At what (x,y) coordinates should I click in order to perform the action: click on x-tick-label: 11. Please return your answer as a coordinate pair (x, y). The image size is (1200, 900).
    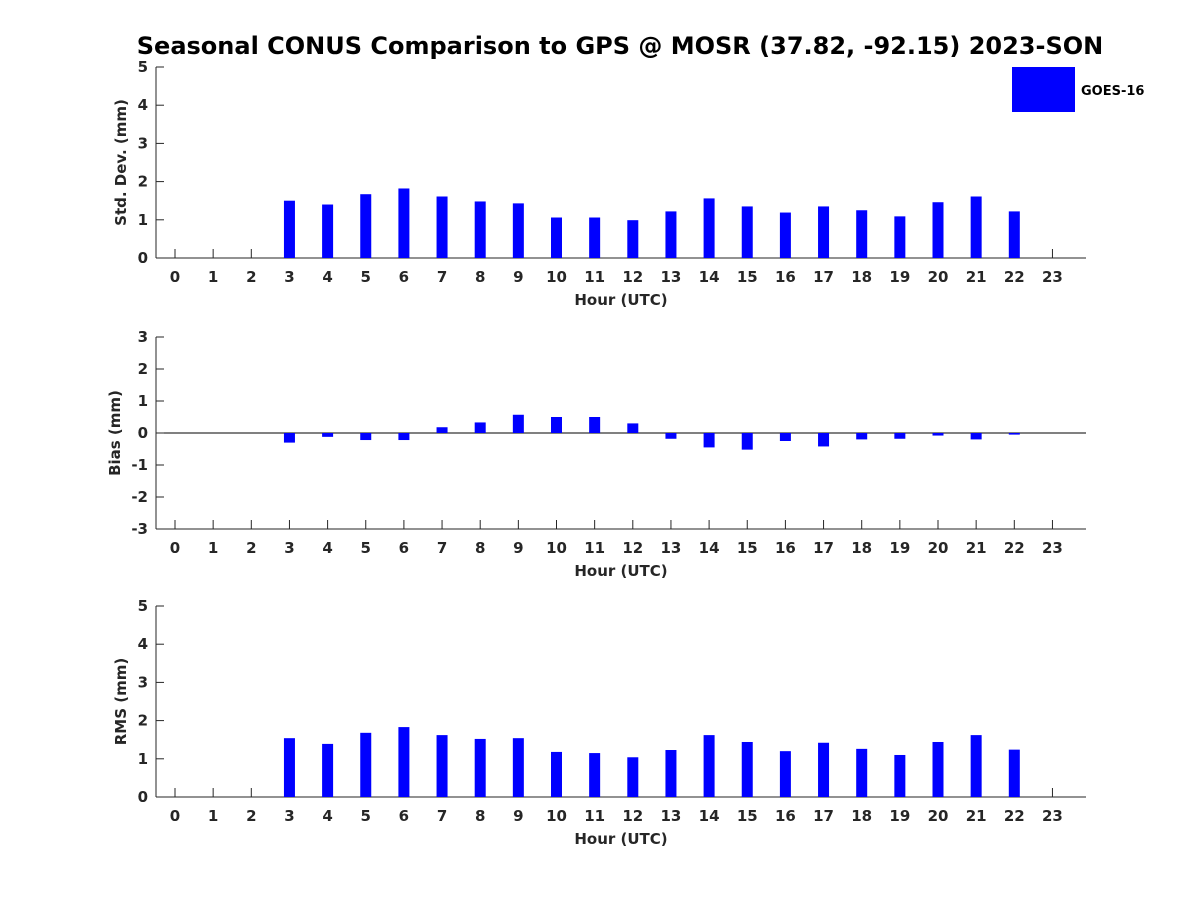
    Looking at the image, I should click on (594, 548).